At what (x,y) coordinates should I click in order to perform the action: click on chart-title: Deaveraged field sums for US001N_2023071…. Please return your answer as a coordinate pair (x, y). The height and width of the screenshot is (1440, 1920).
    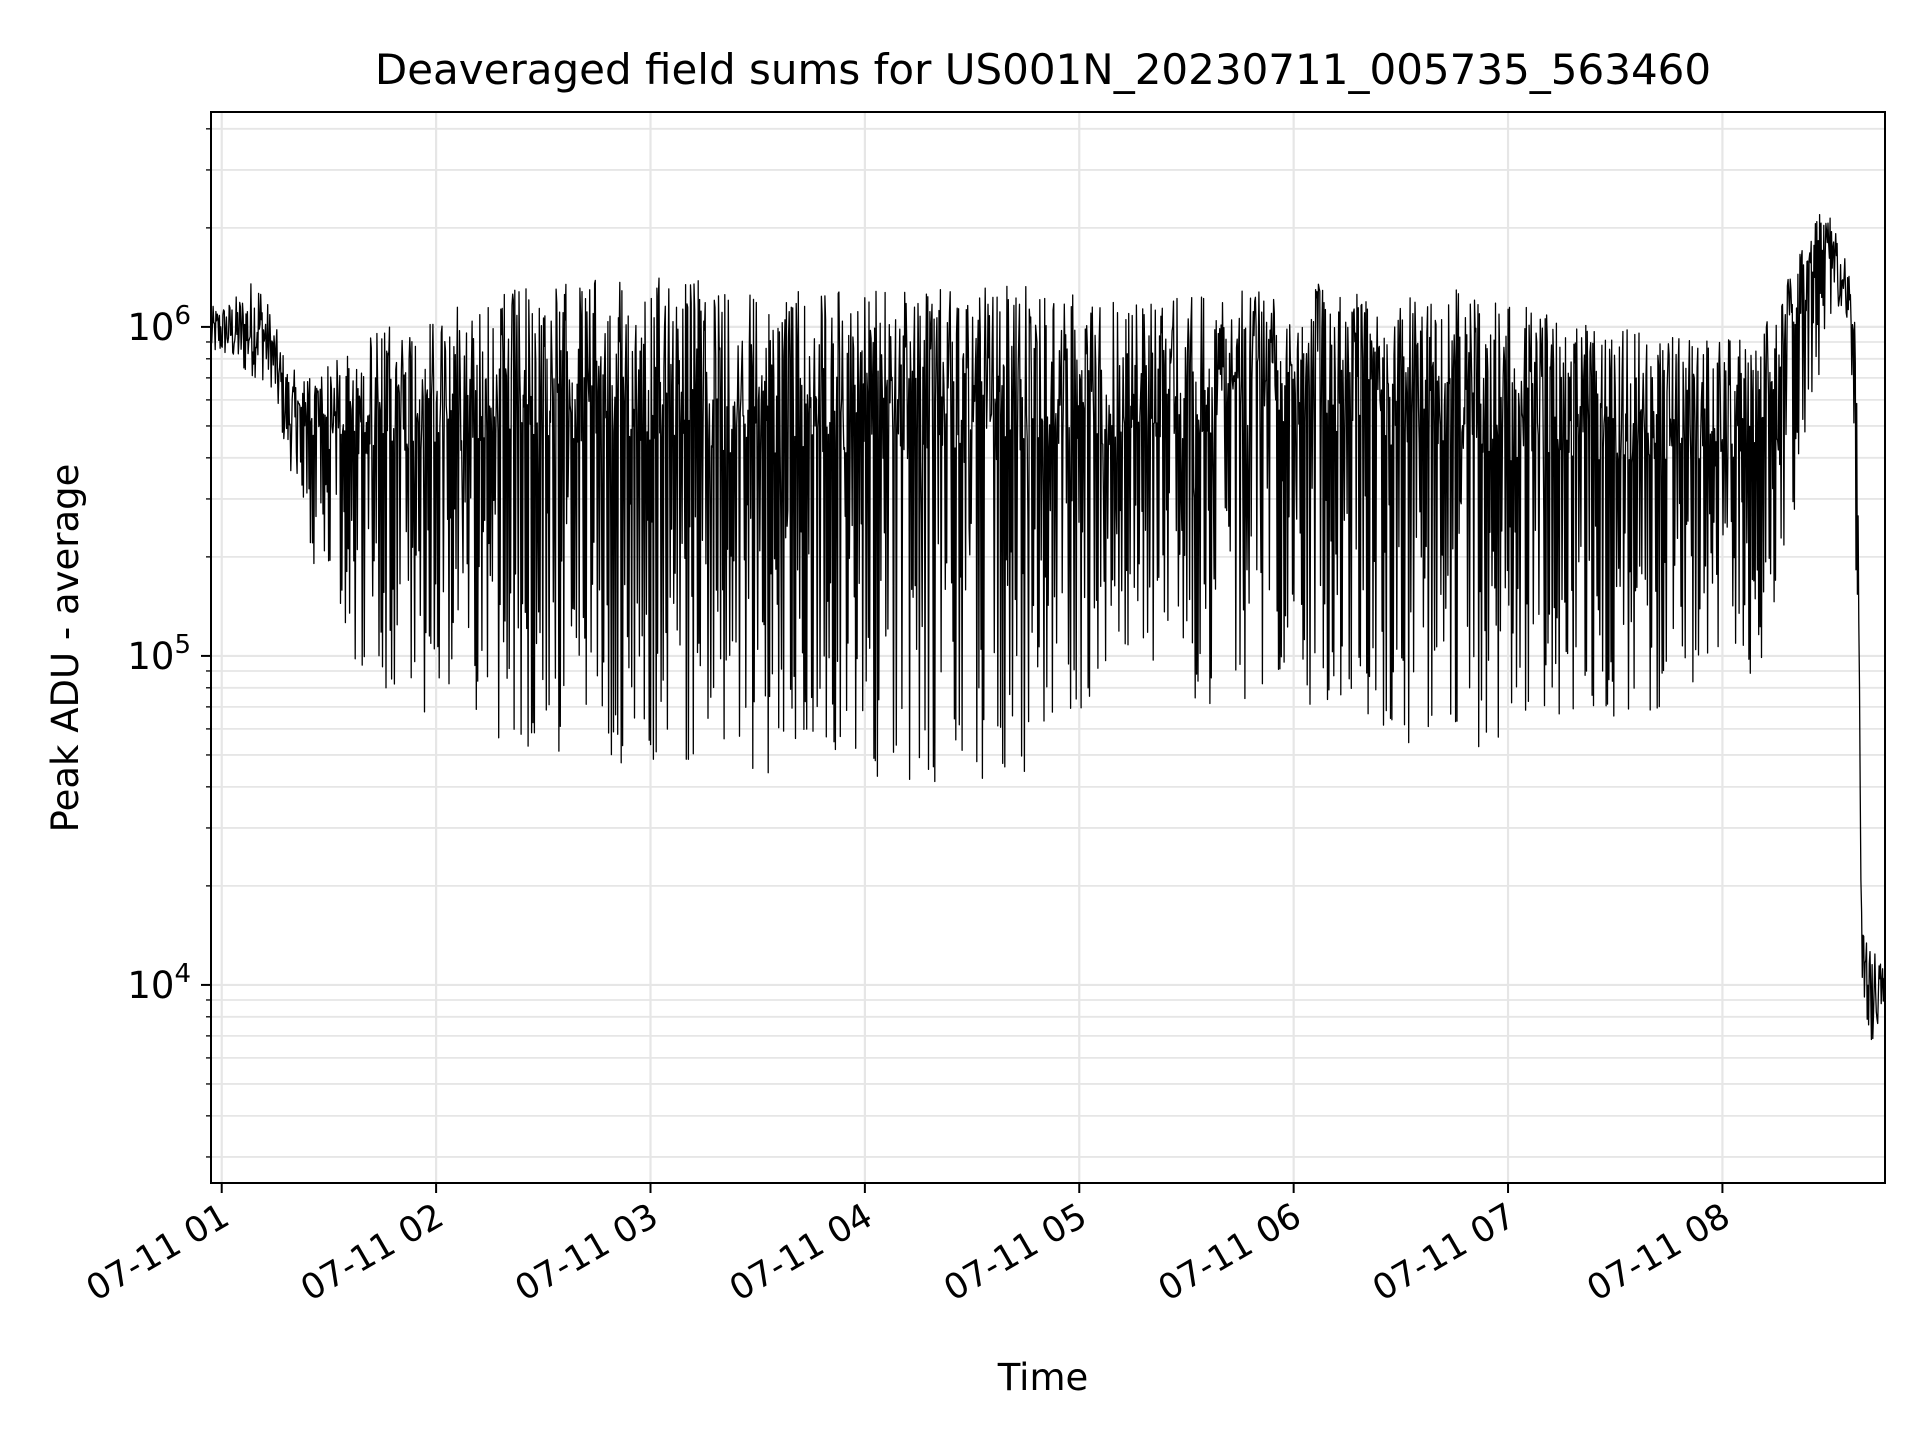
    Looking at the image, I should click on (1043, 69).